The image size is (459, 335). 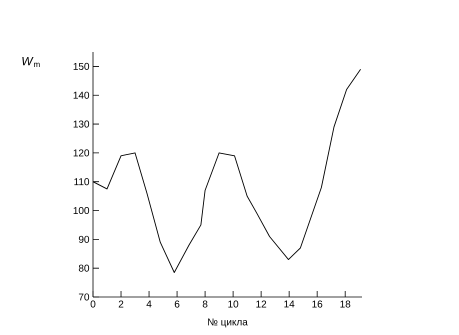 I want to click on y-tick-label: 110, so click(x=82, y=182).